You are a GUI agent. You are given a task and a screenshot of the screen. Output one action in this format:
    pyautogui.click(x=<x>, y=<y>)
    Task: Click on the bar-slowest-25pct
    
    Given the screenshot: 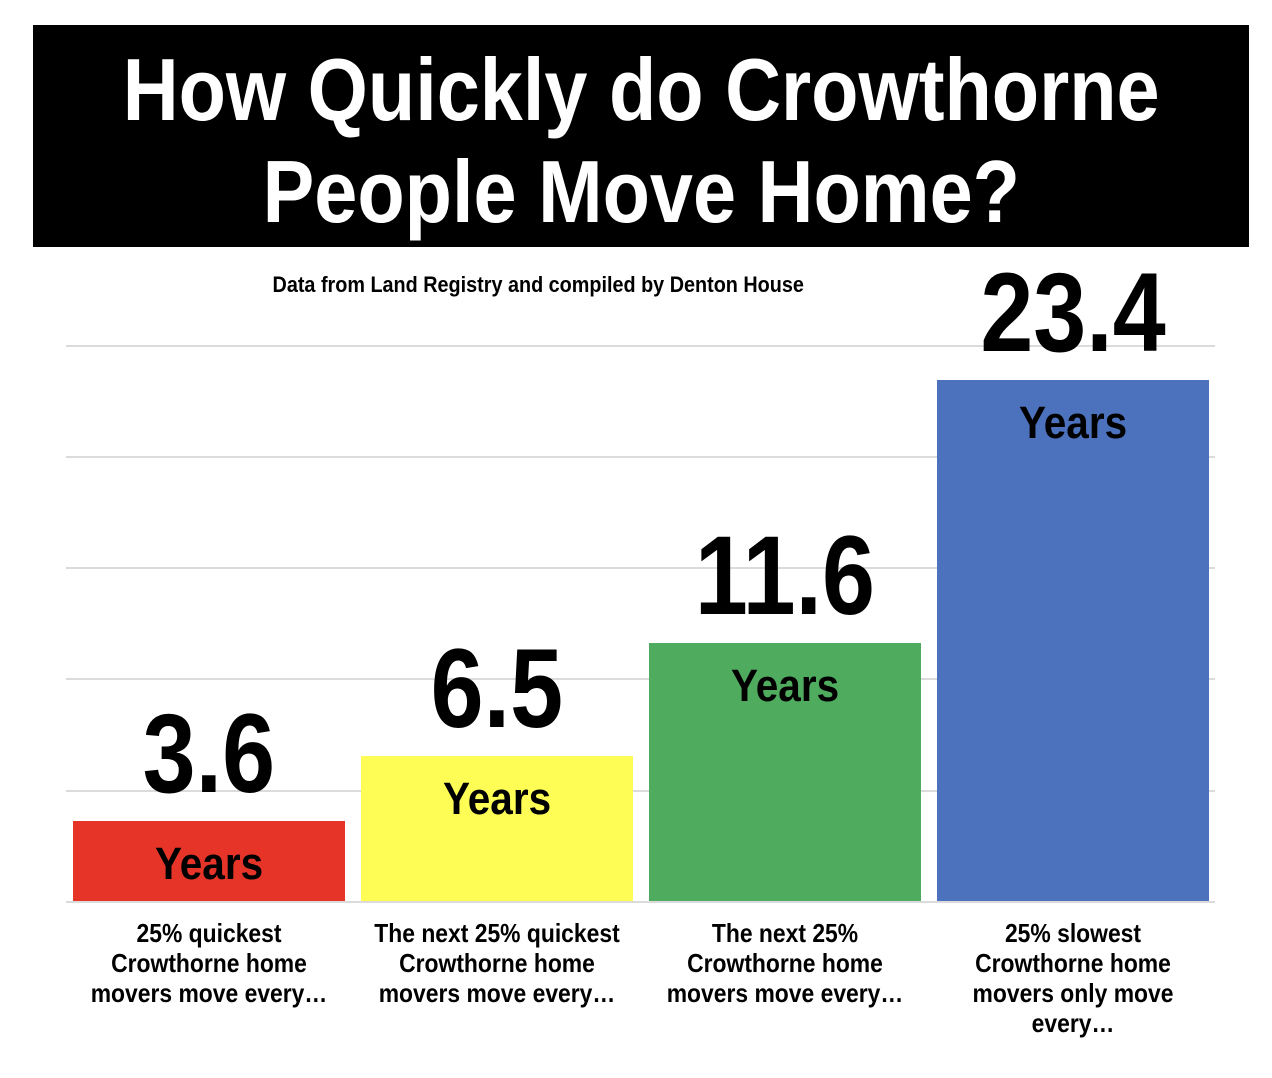 What is the action you would take?
    pyautogui.click(x=1073, y=640)
    